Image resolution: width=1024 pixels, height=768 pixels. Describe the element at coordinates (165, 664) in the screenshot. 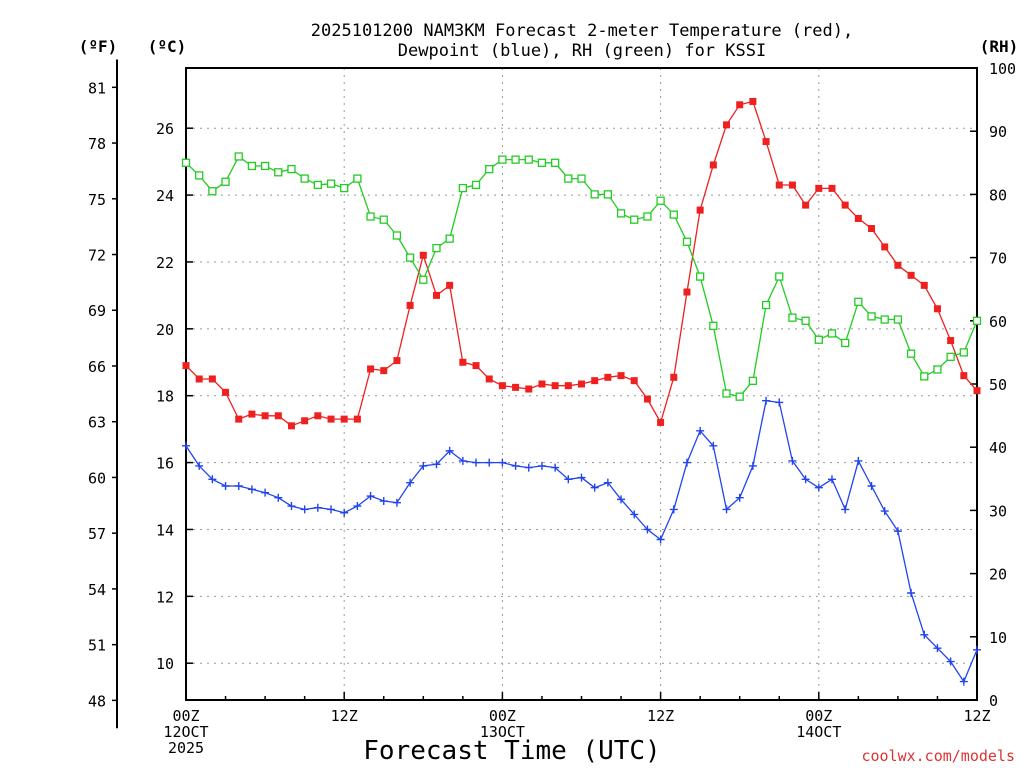

I see `celsius-tick-label: 10` at that location.